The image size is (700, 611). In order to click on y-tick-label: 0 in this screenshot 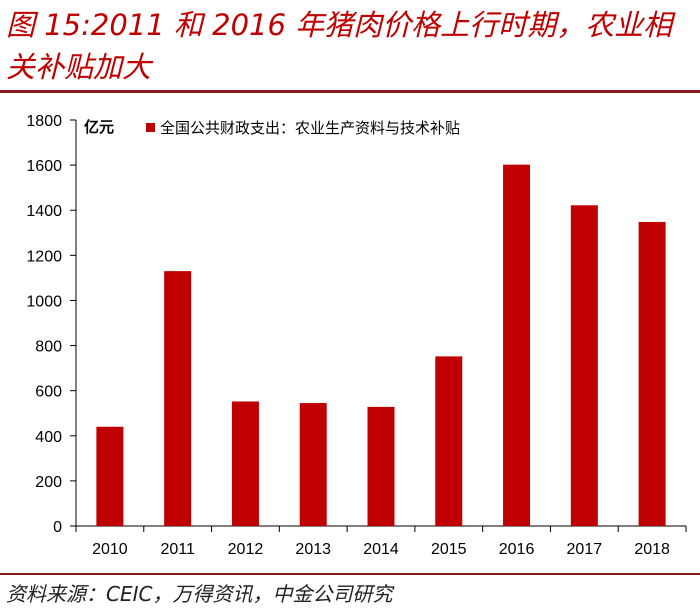, I will do `click(57, 527)`.